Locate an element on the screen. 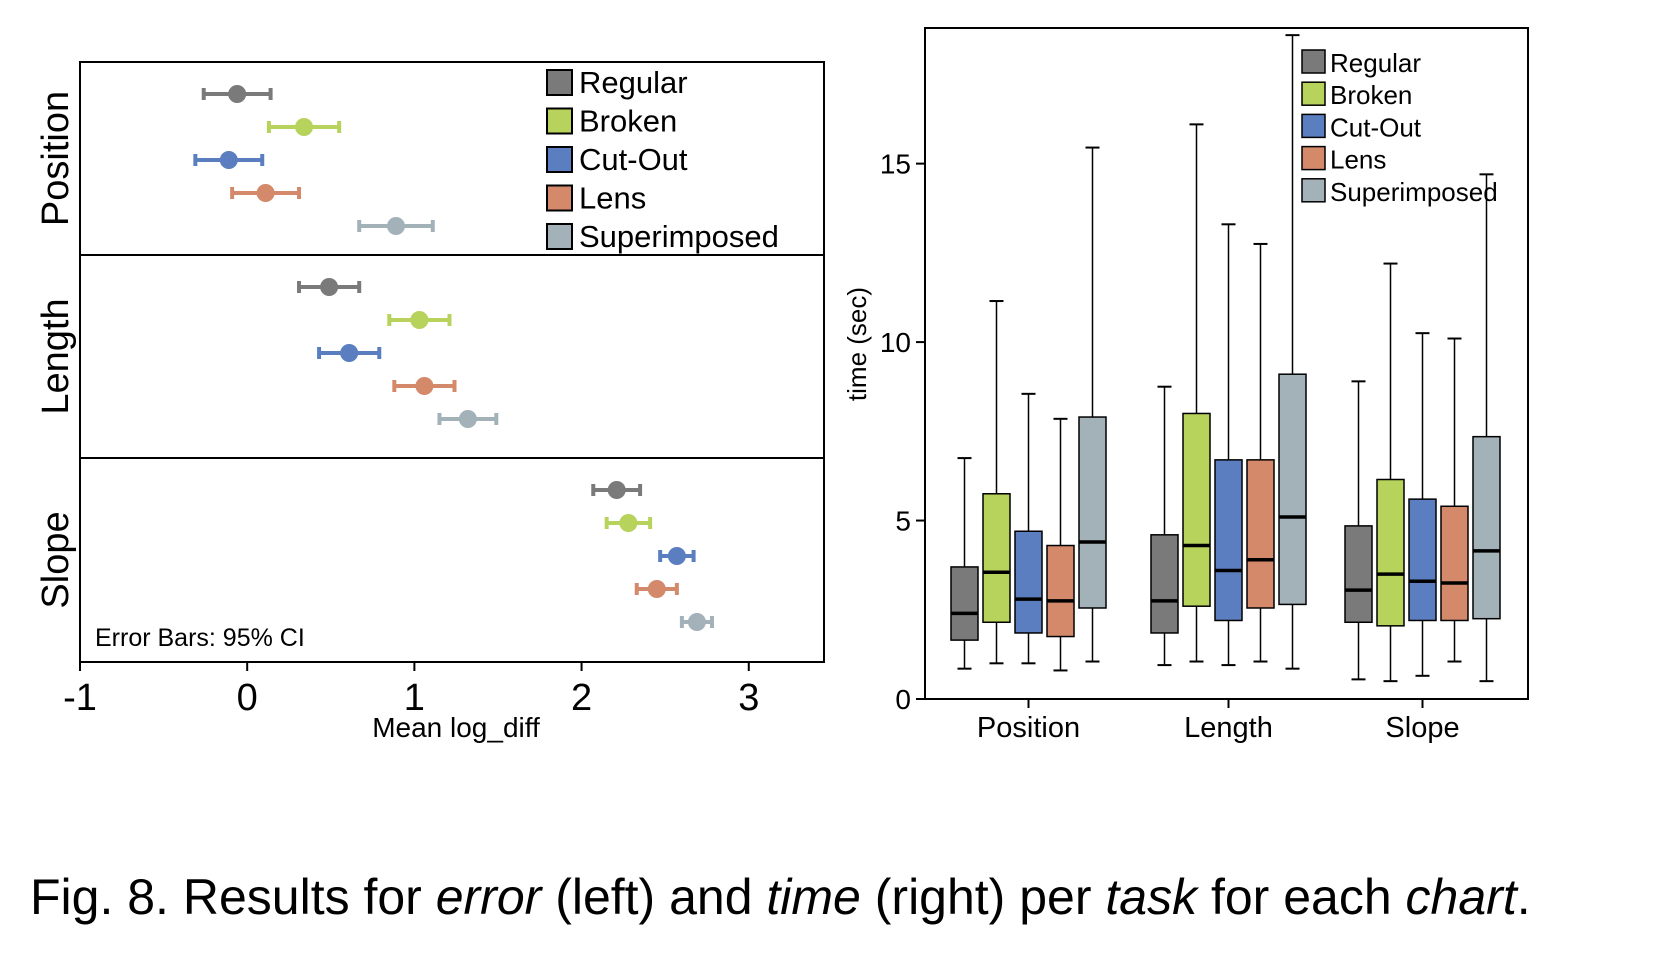 The height and width of the screenshot is (976, 1658). error-point-cut-out-position is located at coordinates (229, 160).